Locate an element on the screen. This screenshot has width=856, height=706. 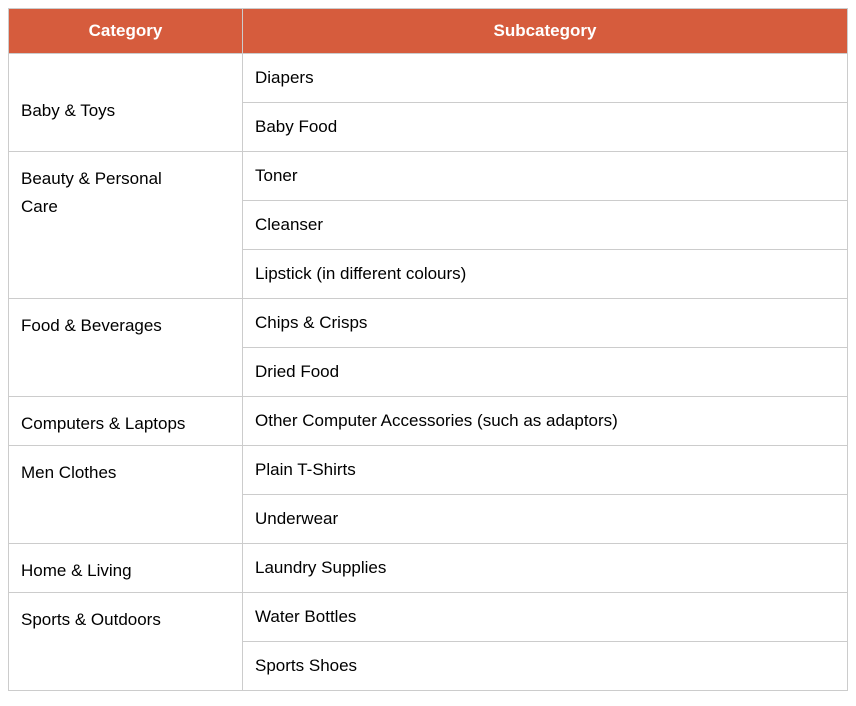
category-cell: Men Clothes is located at coordinates (125, 494).